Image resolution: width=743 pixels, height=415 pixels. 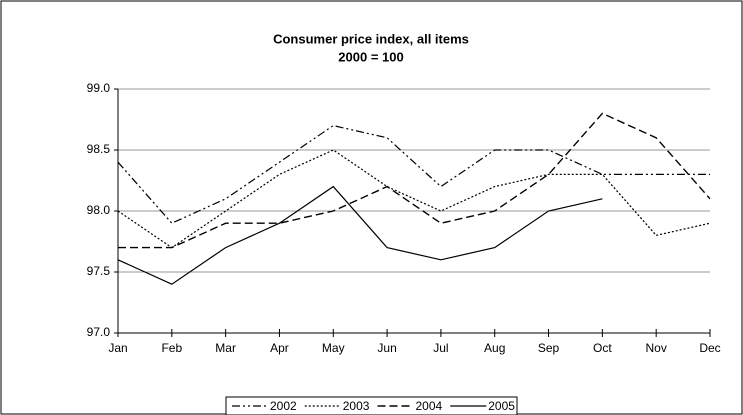 I want to click on x-tick-label: Oct, so click(x=602, y=348).